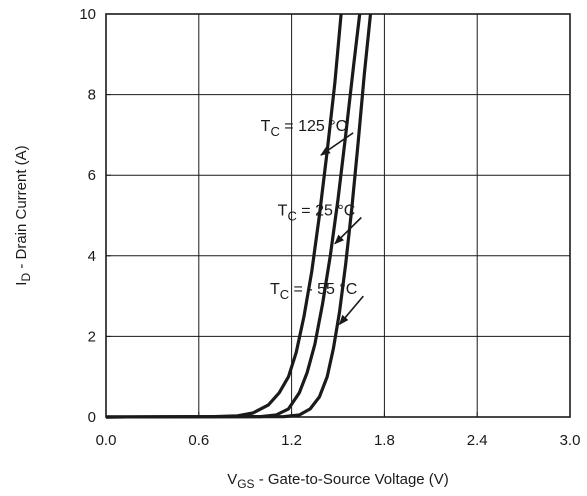 The image size is (587, 496). Describe the element at coordinates (317, 213) in the screenshot. I see `series-annotation-2: TC = 25 °C` at that location.